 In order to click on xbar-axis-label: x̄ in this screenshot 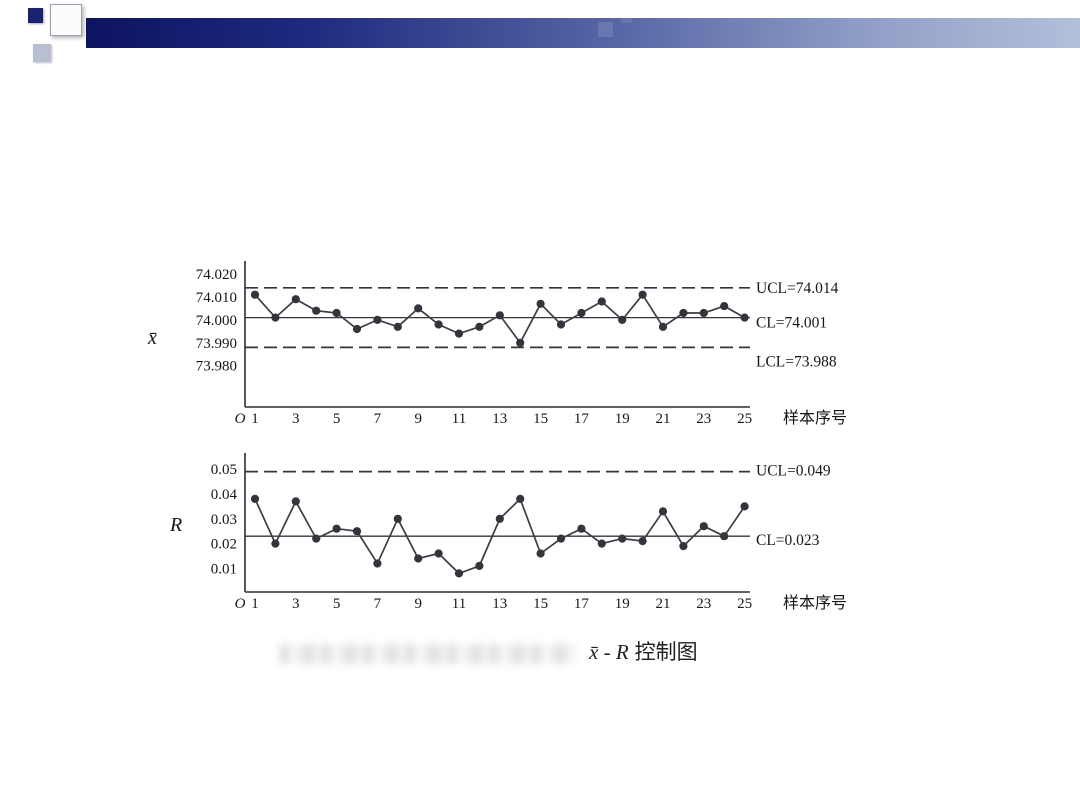, I will do `click(152, 338)`.